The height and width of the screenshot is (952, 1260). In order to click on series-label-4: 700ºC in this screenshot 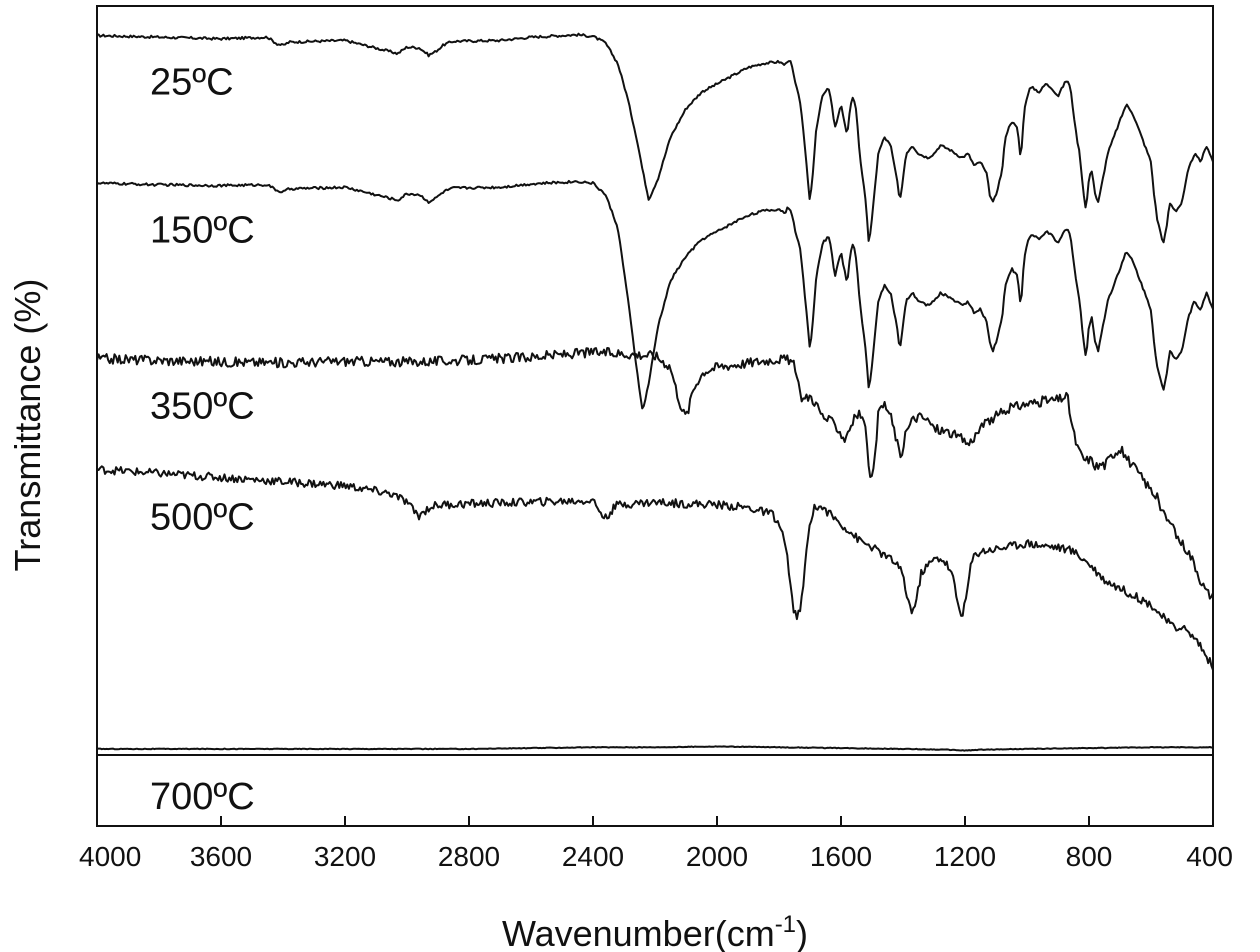, I will do `click(202, 797)`.